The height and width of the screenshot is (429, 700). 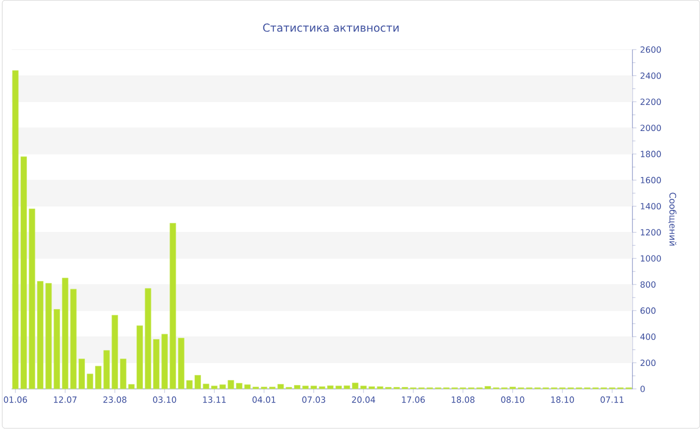 I want to click on x-tick-label: 18.10, so click(x=562, y=400).